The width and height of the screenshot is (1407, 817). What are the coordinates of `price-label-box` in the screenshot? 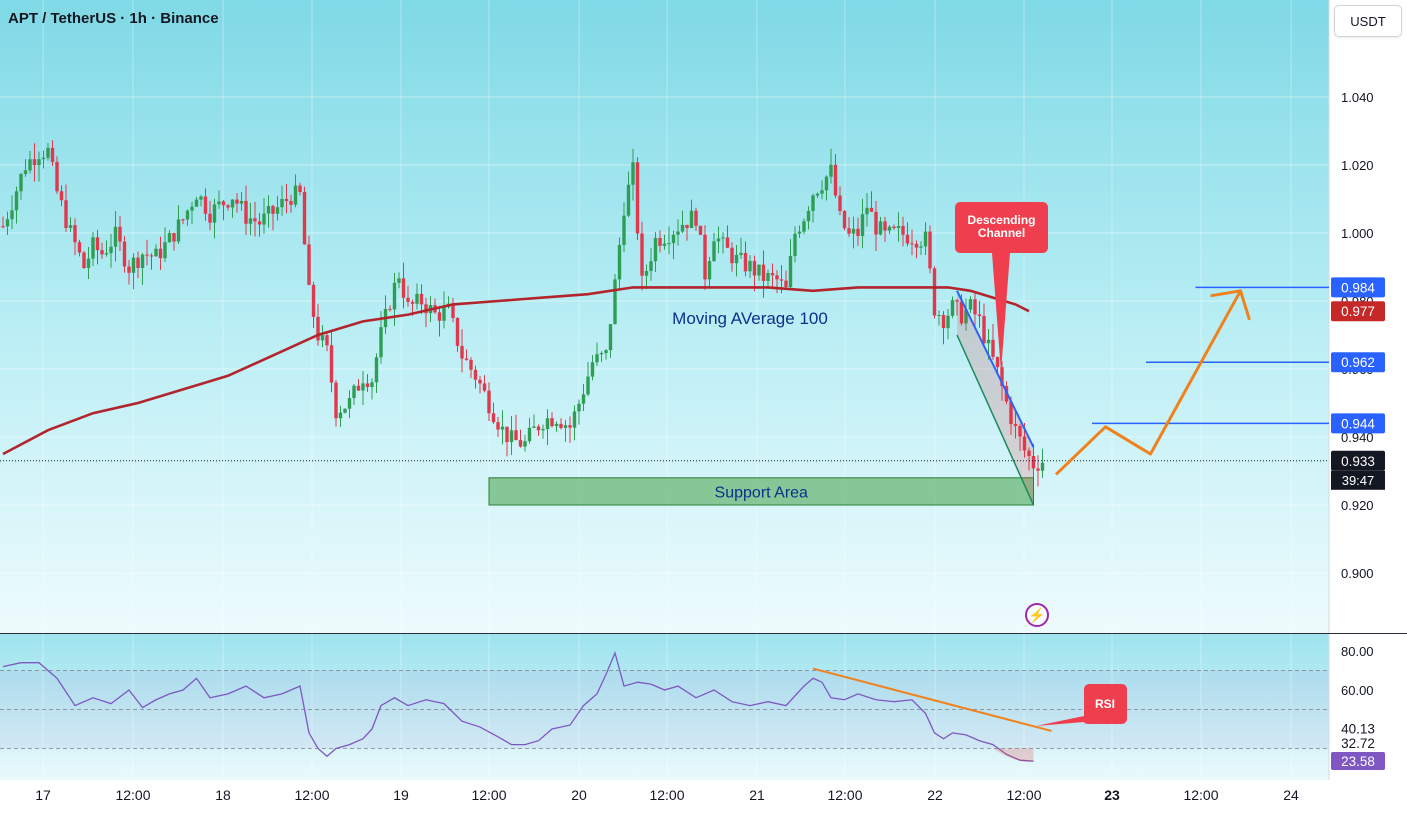 It's located at (1358, 287).